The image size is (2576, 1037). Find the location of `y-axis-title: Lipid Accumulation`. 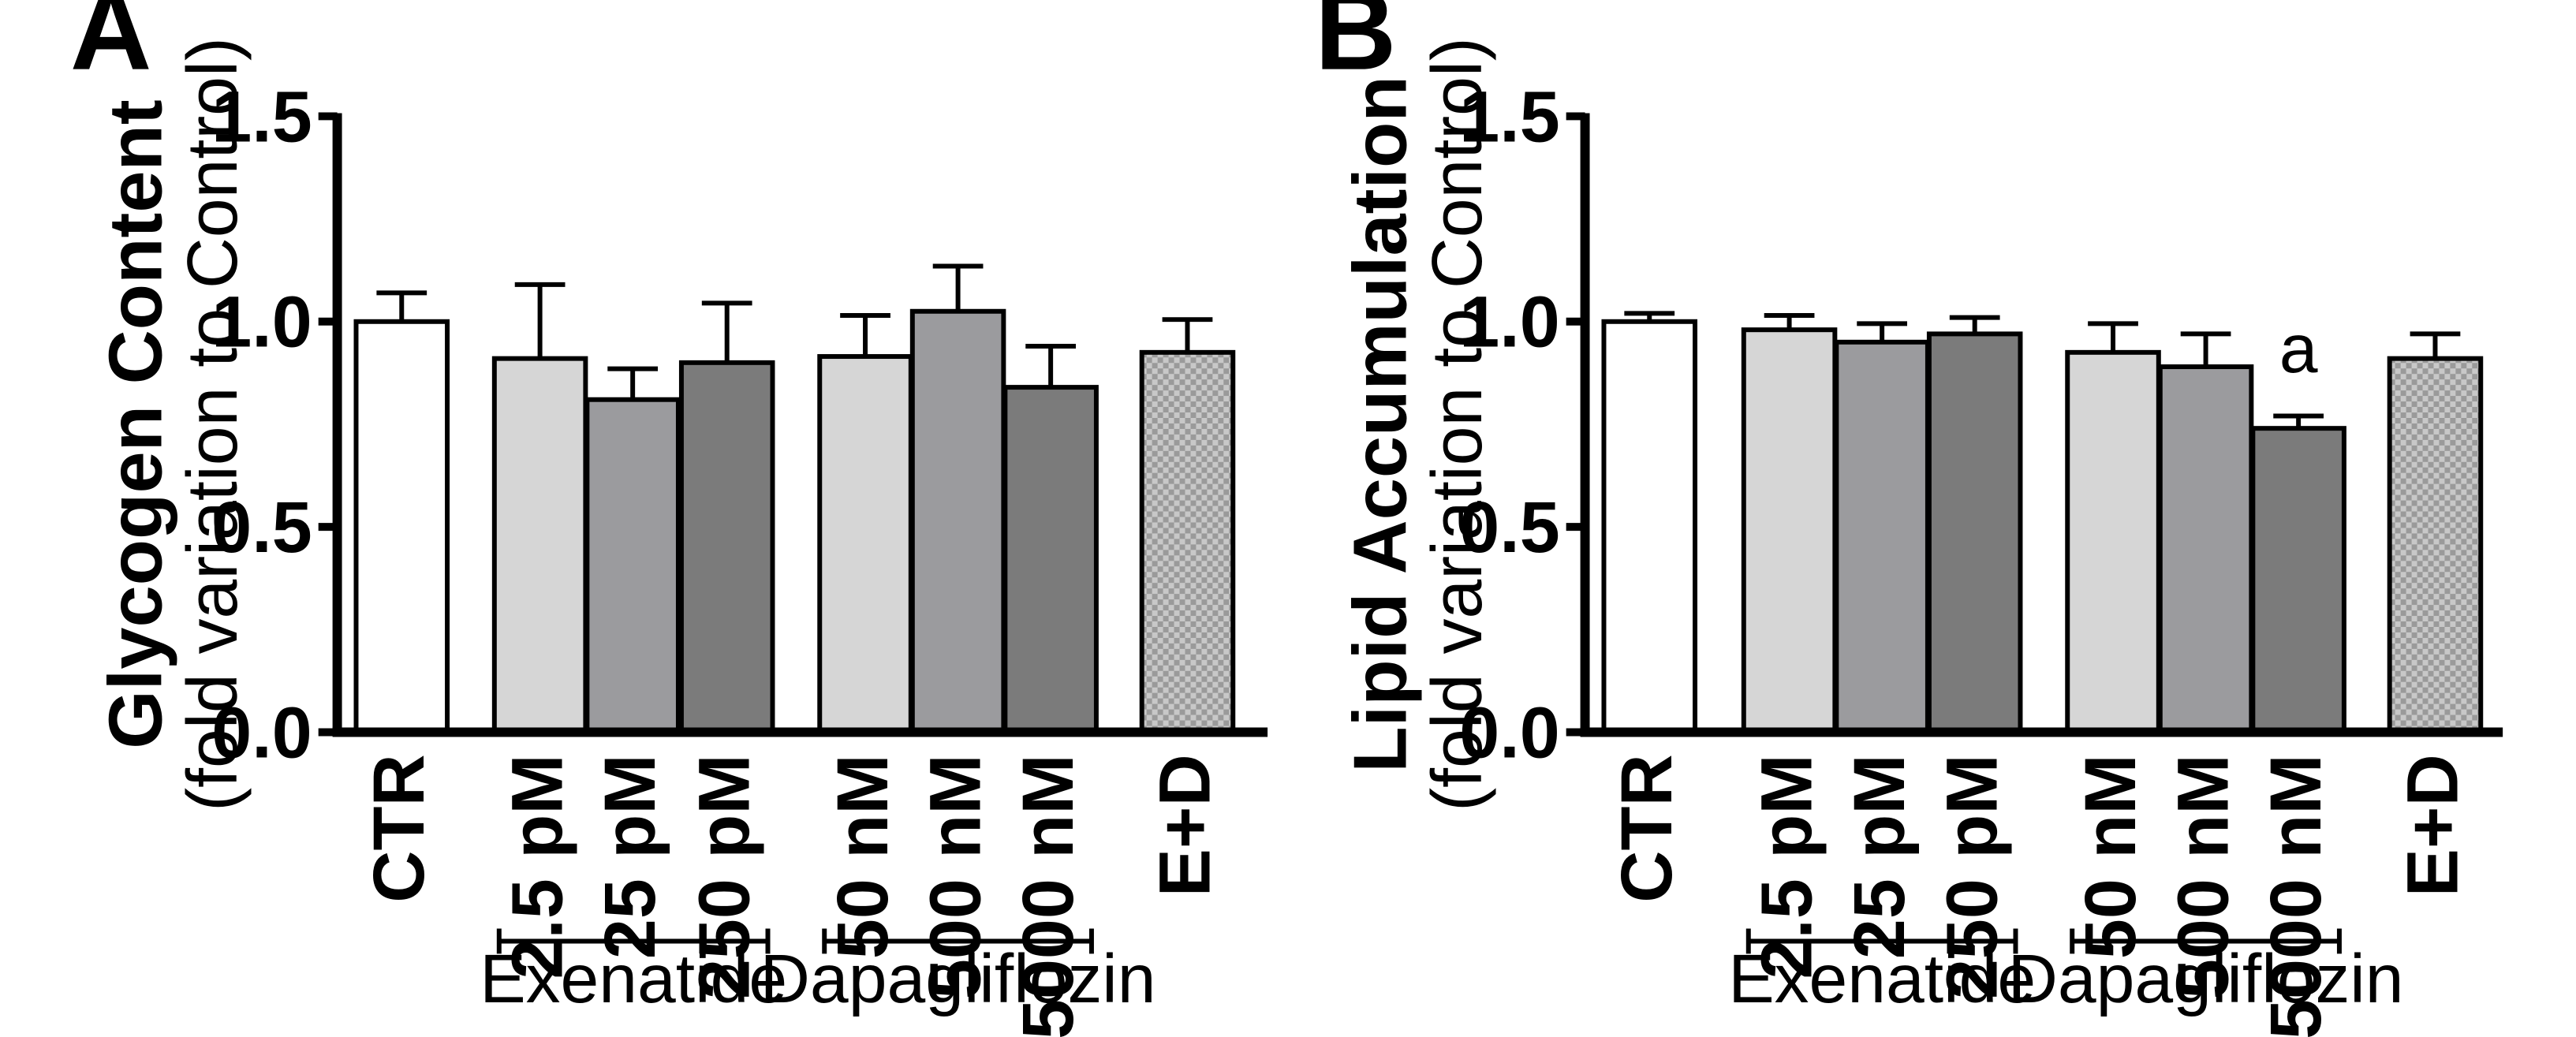

y-axis-title: Lipid Accumulation is located at coordinates (1380, 424).